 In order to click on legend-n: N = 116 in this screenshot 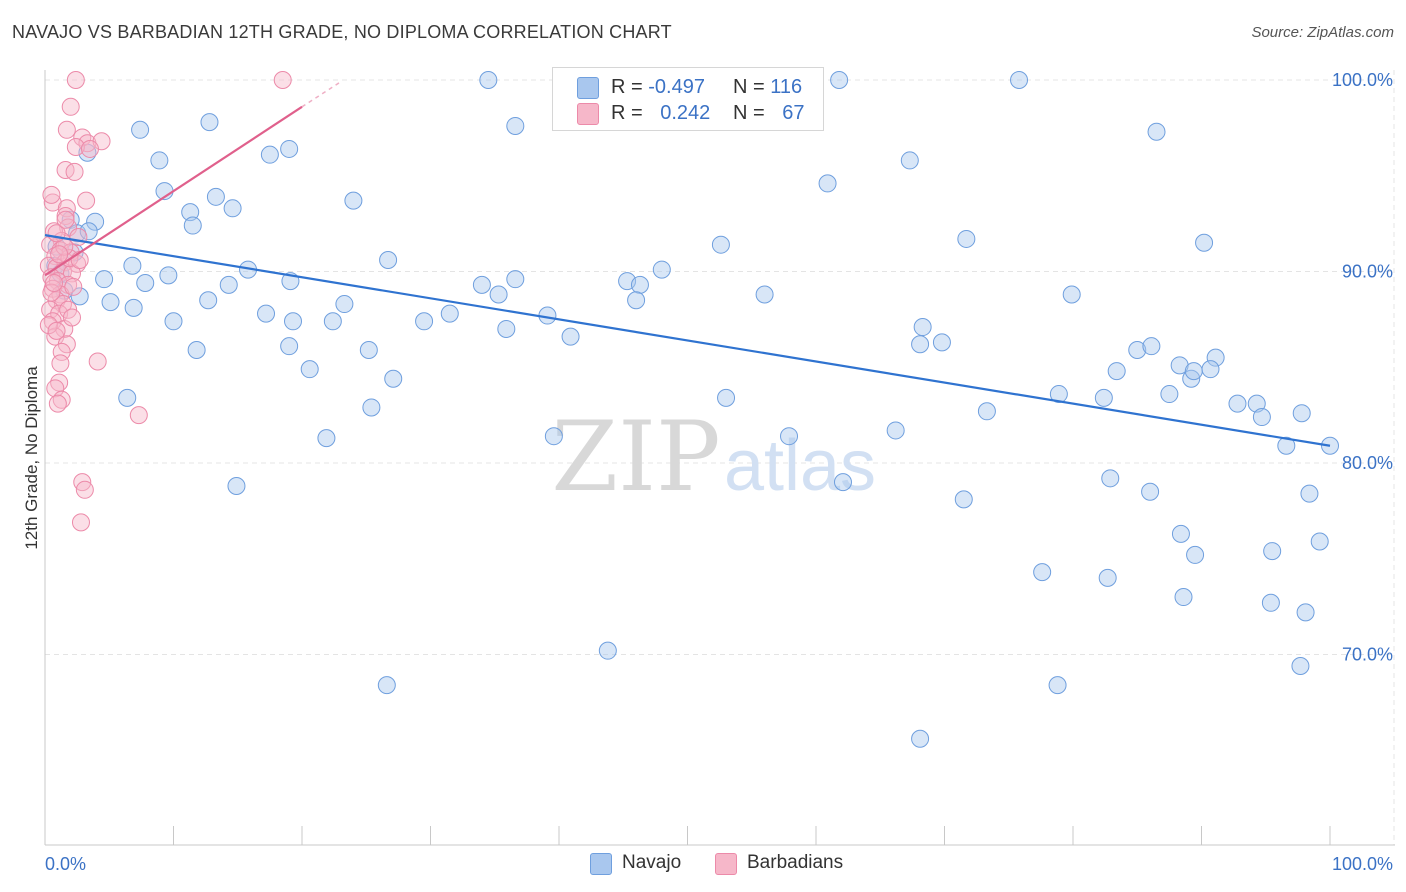, I will do `click(767, 87)`.